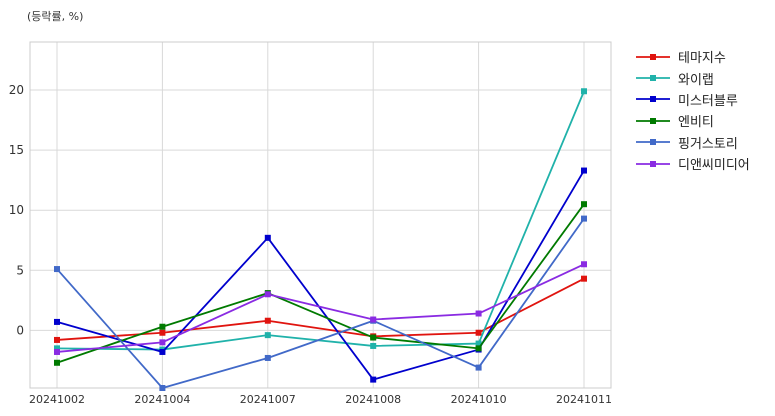  I want to click on legend-label: 엔비티, so click(696, 123).